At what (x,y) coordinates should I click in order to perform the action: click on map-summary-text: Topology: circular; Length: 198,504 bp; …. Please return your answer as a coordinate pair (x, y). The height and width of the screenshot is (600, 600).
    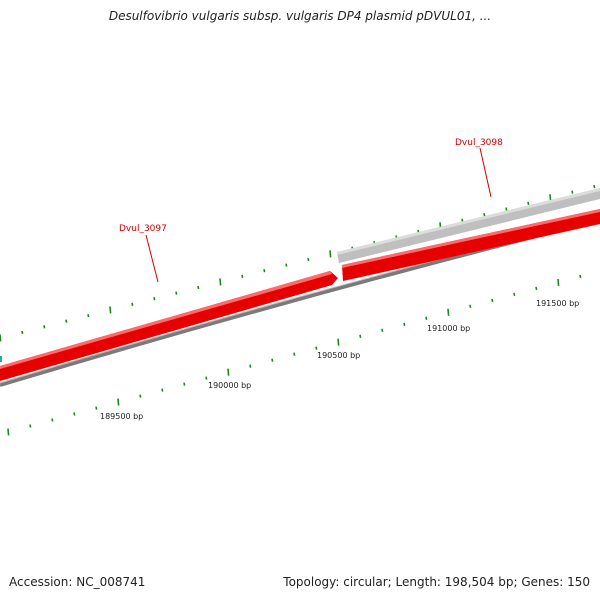
    Looking at the image, I should click on (436, 582).